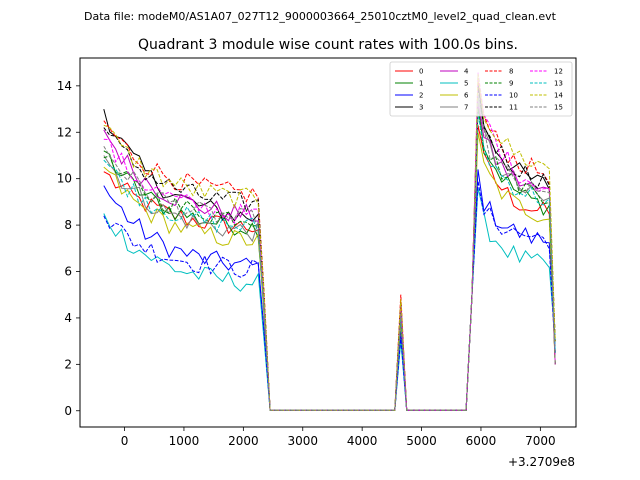 This screenshot has width=640, height=480. What do you see at coordinates (558, 108) in the screenshot?
I see `legend-label-15: 15` at bounding box center [558, 108].